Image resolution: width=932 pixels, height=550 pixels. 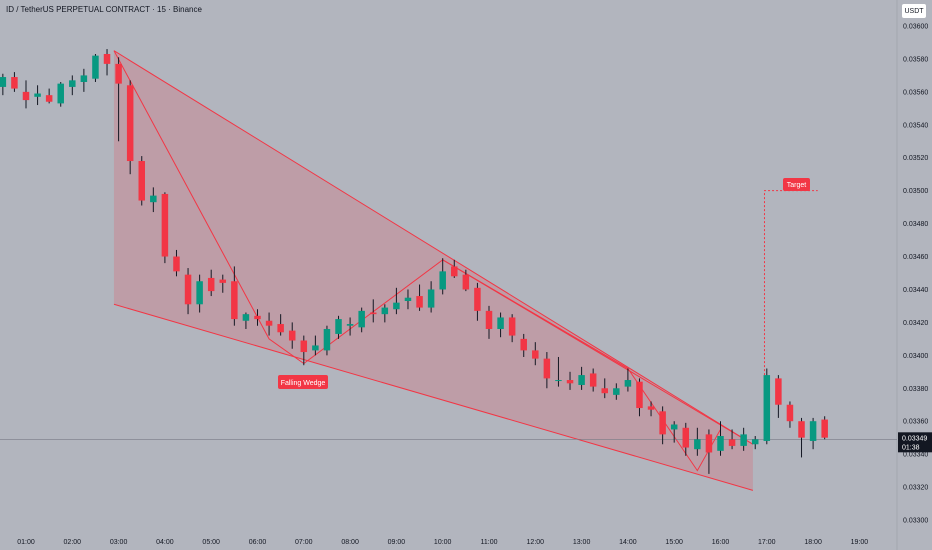 What do you see at coordinates (860, 542) in the screenshot?
I see `x-tick-label: 19:00` at bounding box center [860, 542].